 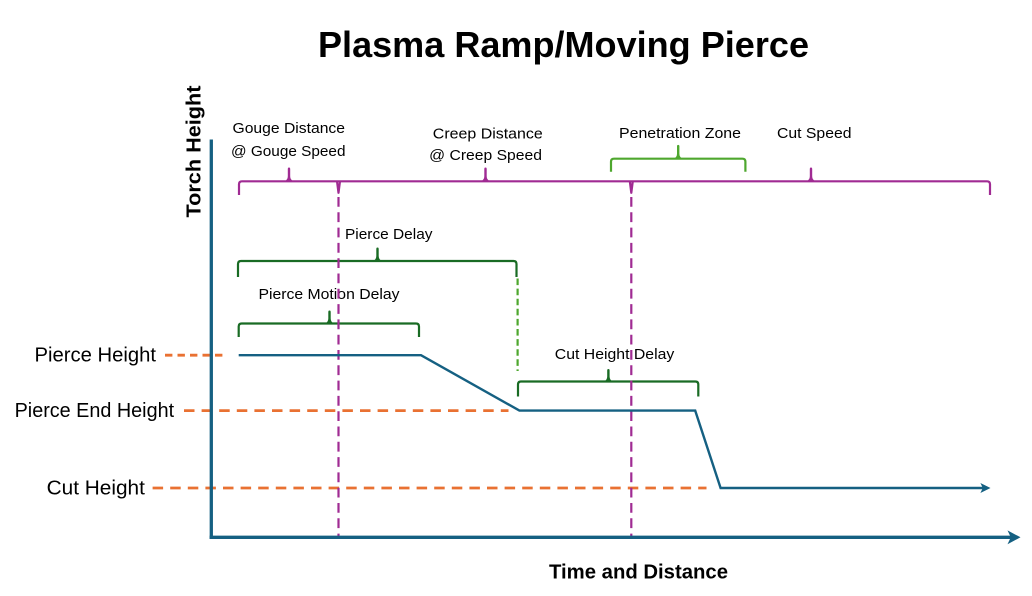 What do you see at coordinates (389, 234) in the screenshot?
I see `svg-text: Pierce Delay` at bounding box center [389, 234].